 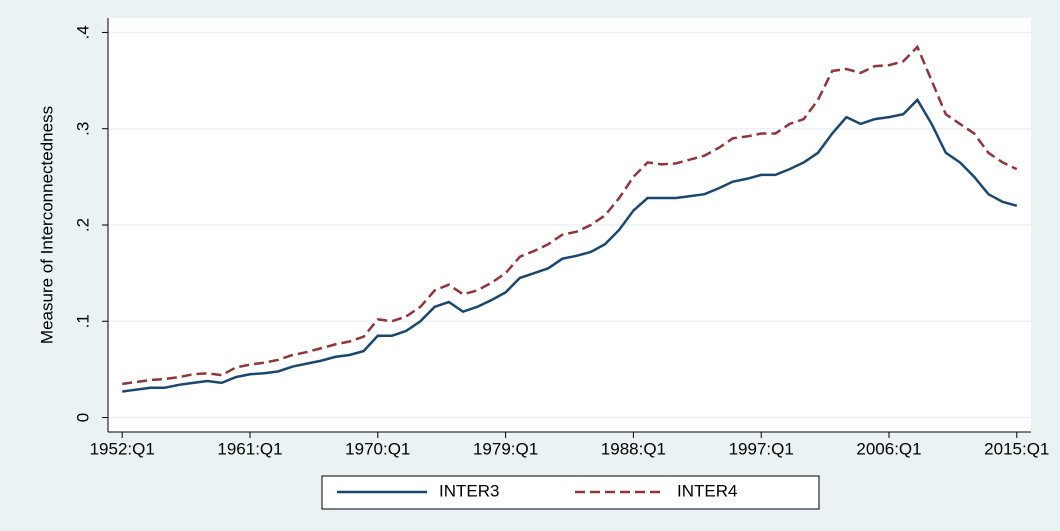 What do you see at coordinates (505, 448) in the screenshot?
I see `x-tick-label: 1979:Q1` at bounding box center [505, 448].